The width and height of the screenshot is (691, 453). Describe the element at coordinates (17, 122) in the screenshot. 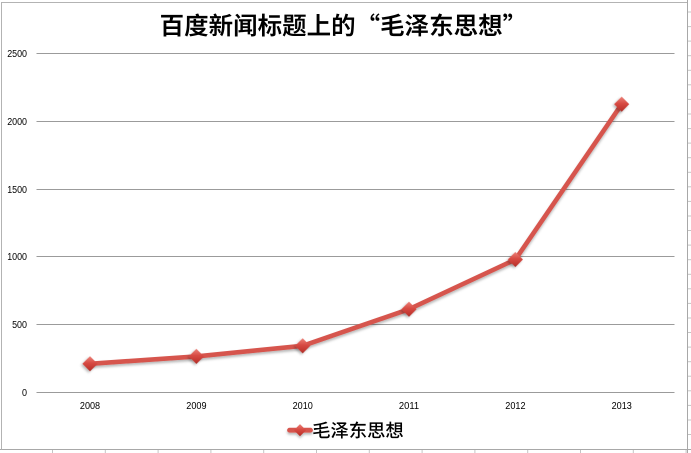

I see `svg-text: 2000` at that location.